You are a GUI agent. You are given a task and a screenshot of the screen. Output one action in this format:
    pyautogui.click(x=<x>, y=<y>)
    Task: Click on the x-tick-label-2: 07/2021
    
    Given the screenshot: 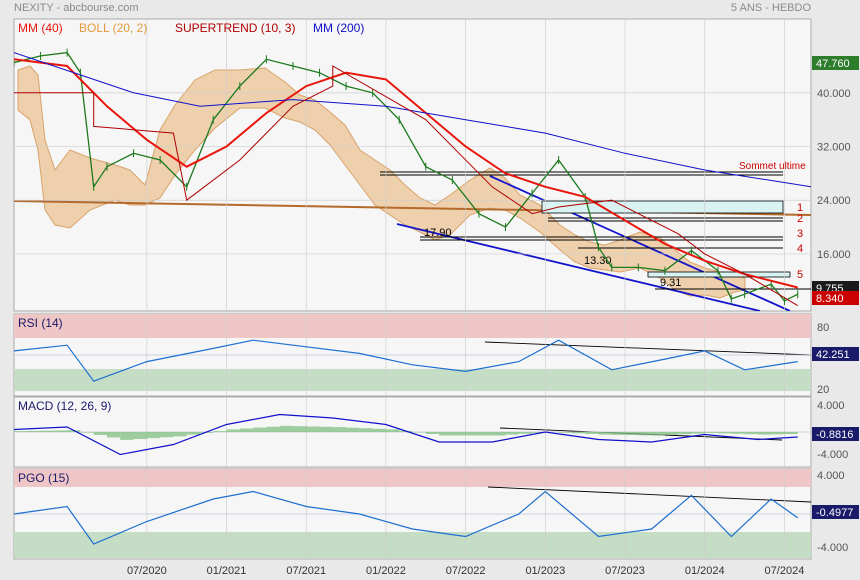 What is the action you would take?
    pyautogui.click(x=306, y=571)
    